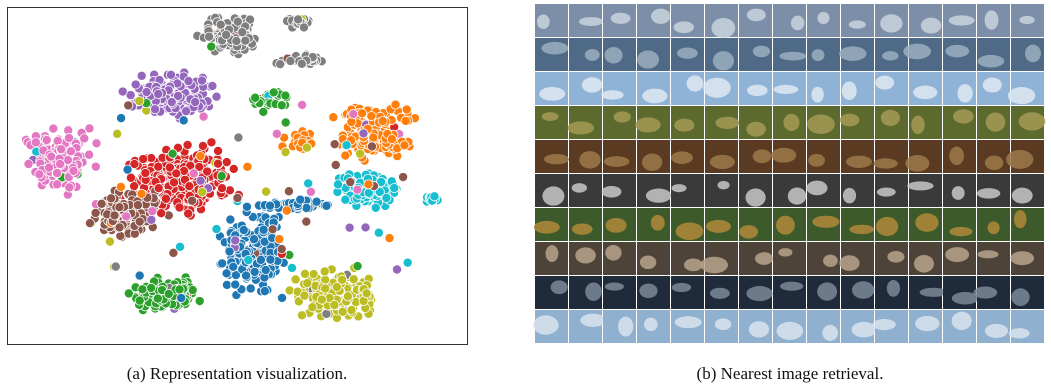  Describe the element at coordinates (790, 373) in the screenshot. I see `caption: (b) Nearest image retrieval.` at that location.